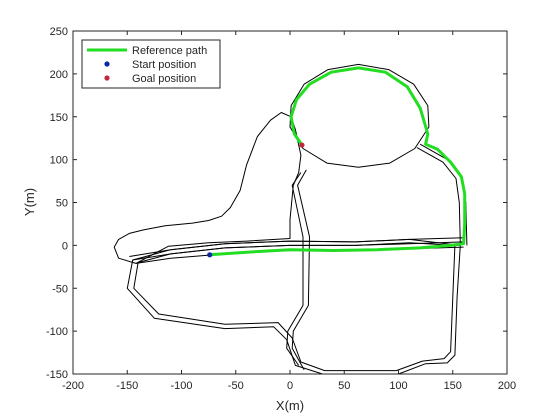 The width and height of the screenshot is (560, 420). Describe the element at coordinates (210, 255) in the screenshot. I see `start-position-marker` at that location.